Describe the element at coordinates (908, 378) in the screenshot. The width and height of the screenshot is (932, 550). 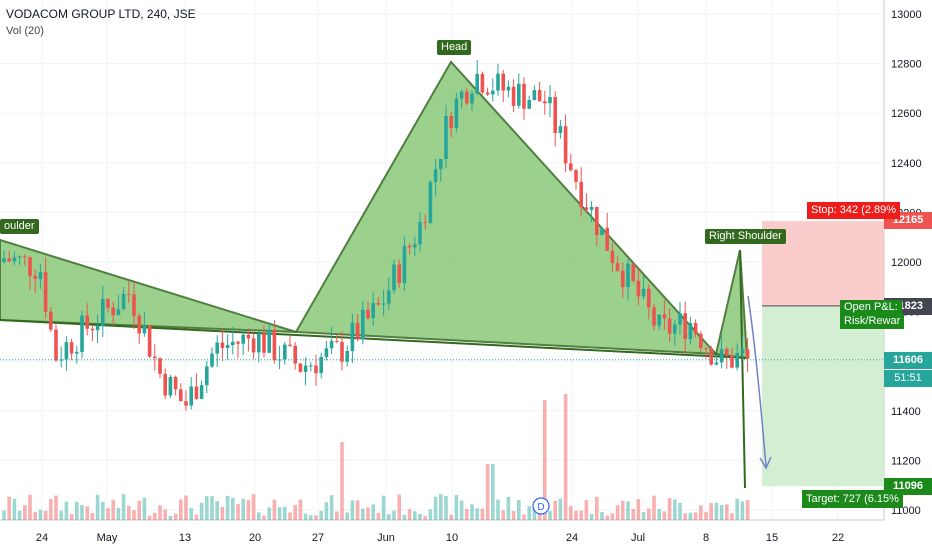
I see `bar-countdown-tag: 51:51` at that location.